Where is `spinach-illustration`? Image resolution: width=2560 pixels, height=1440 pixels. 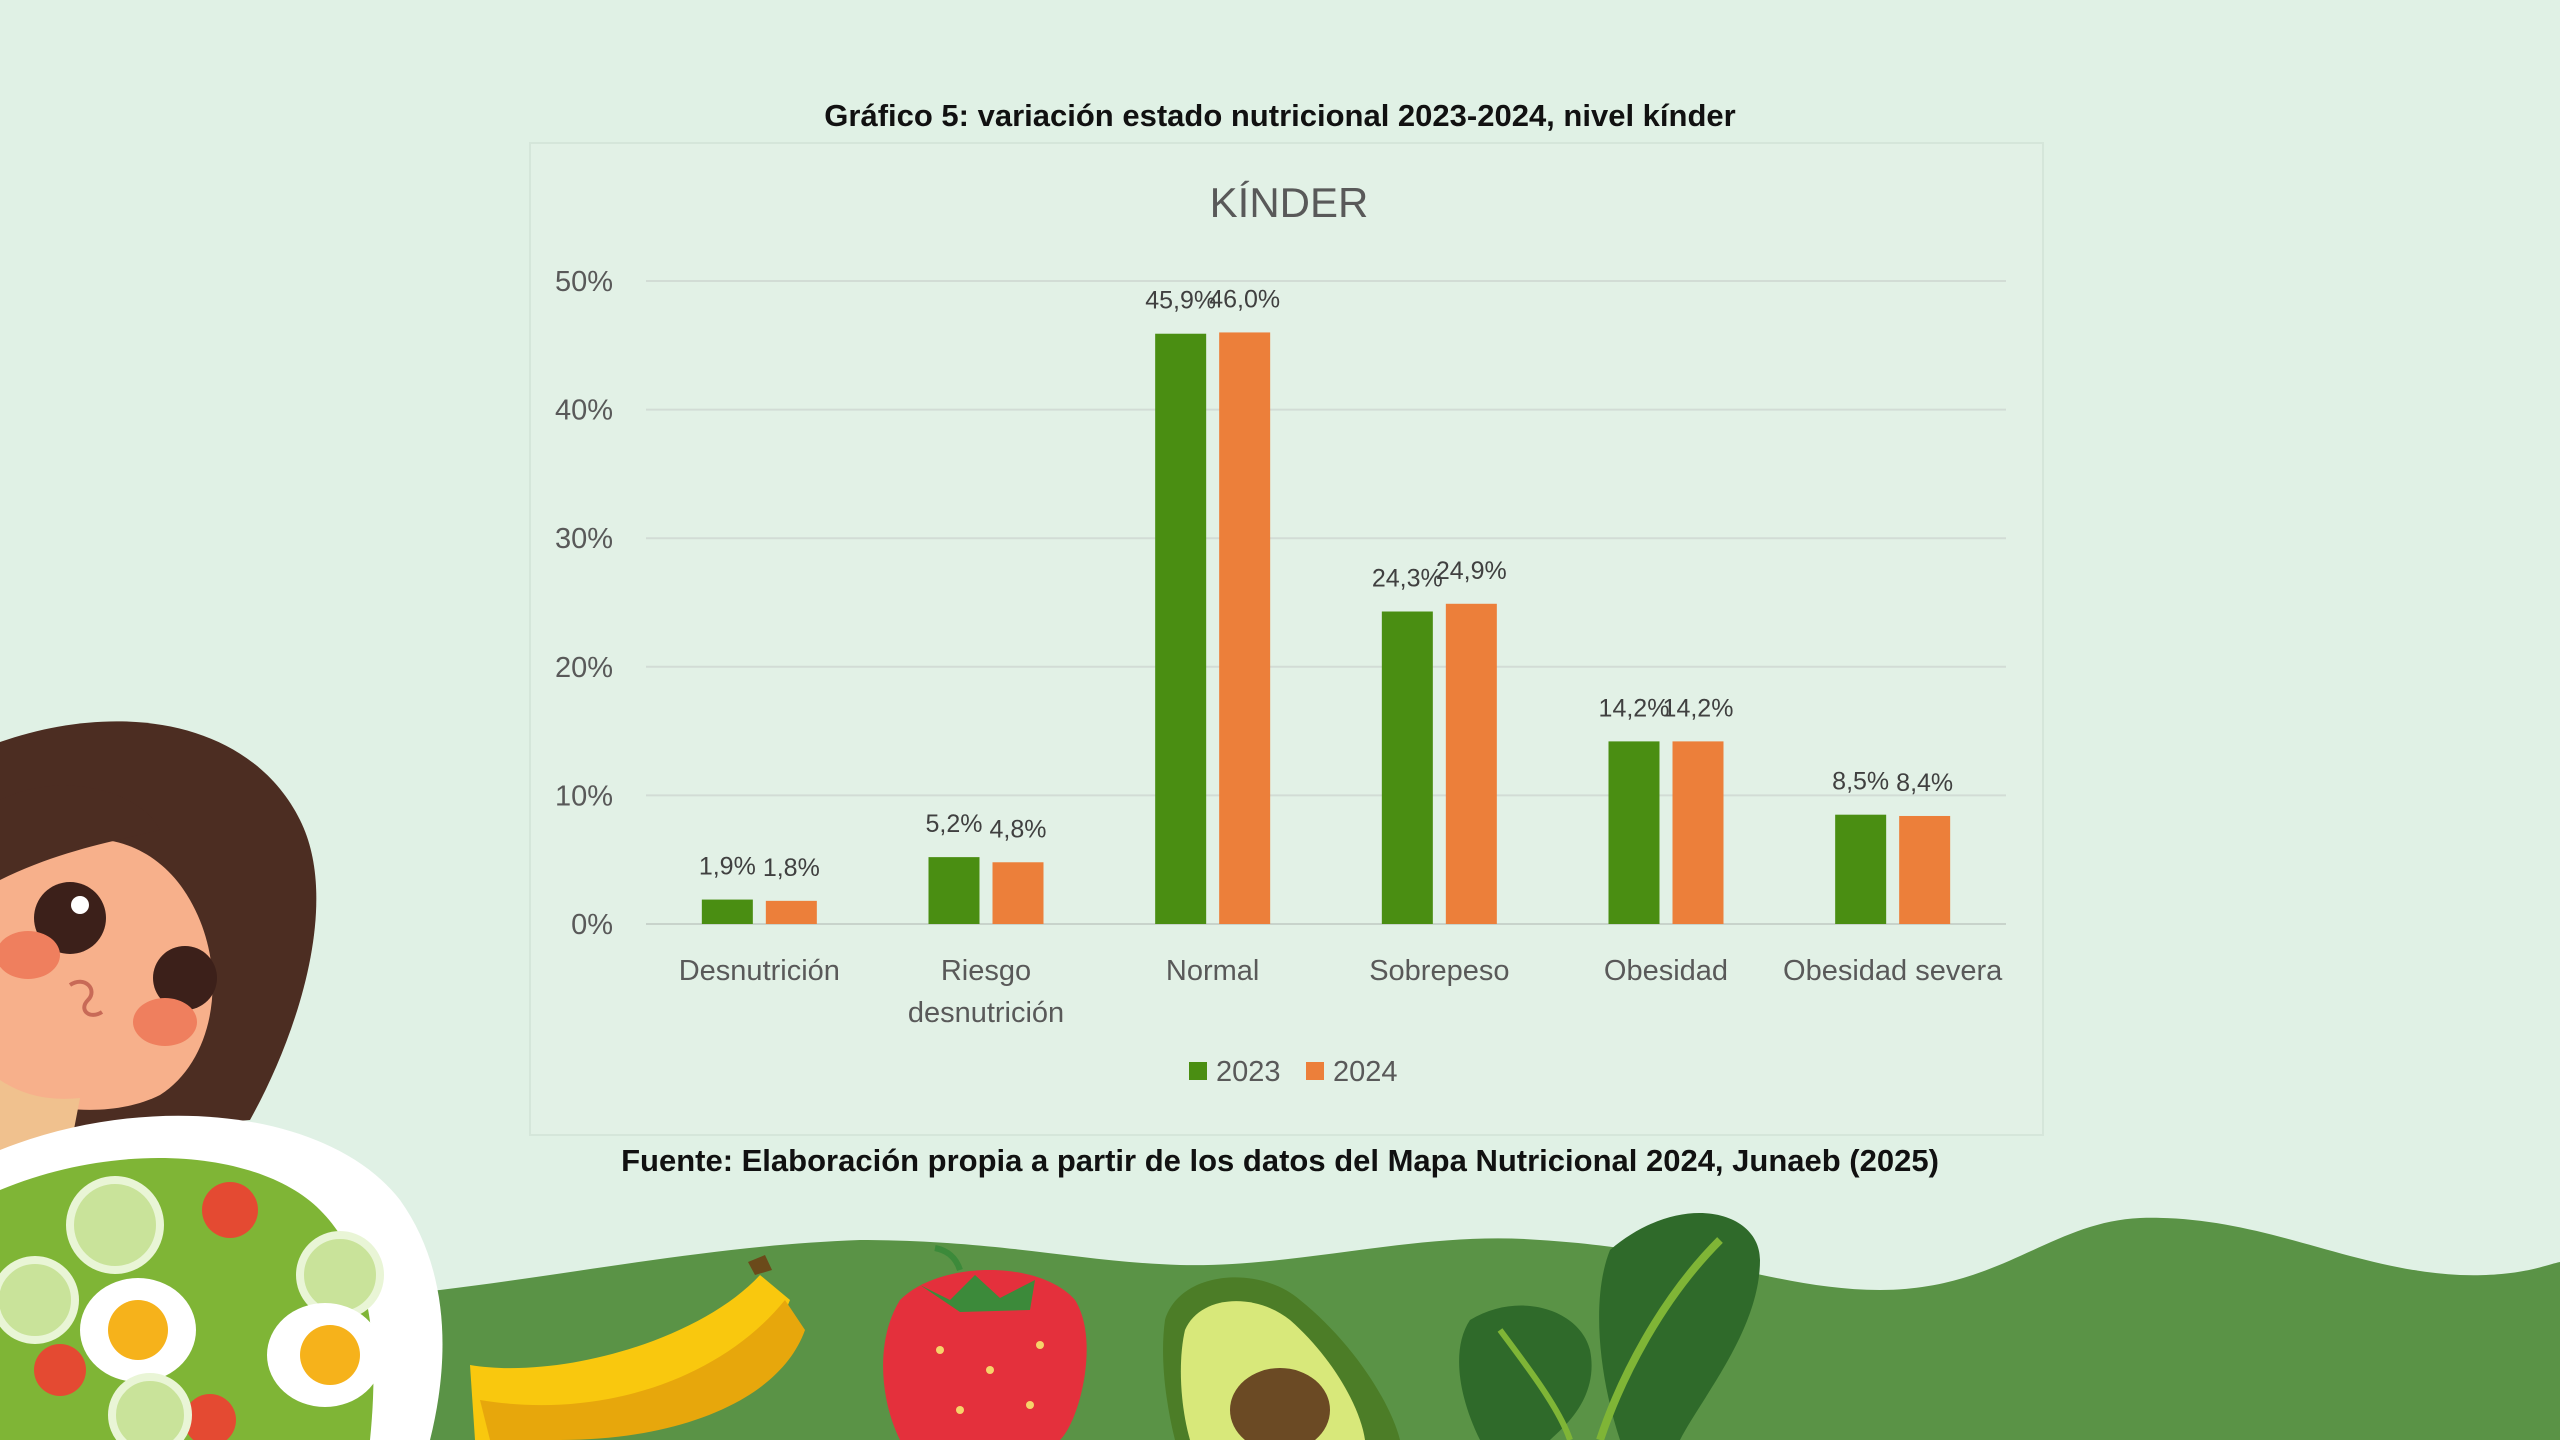
spinach-illustration is located at coordinates (1609, 1326).